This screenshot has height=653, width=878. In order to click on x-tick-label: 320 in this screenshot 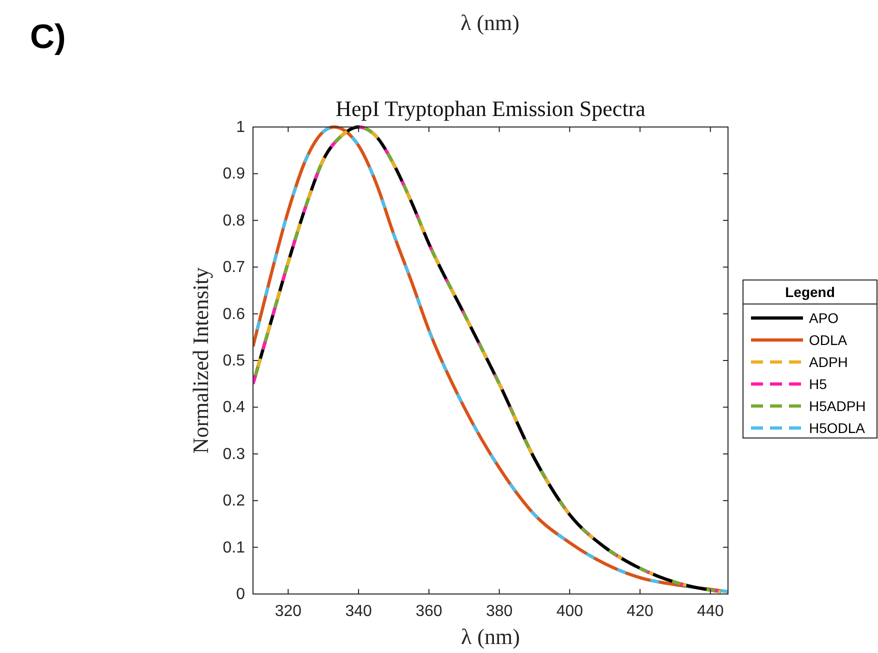, I will do `click(288, 611)`.